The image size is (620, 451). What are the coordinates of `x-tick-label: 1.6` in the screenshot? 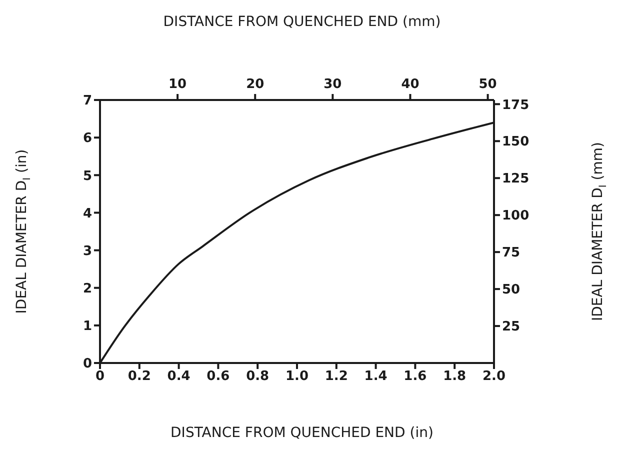 It's located at (415, 376).